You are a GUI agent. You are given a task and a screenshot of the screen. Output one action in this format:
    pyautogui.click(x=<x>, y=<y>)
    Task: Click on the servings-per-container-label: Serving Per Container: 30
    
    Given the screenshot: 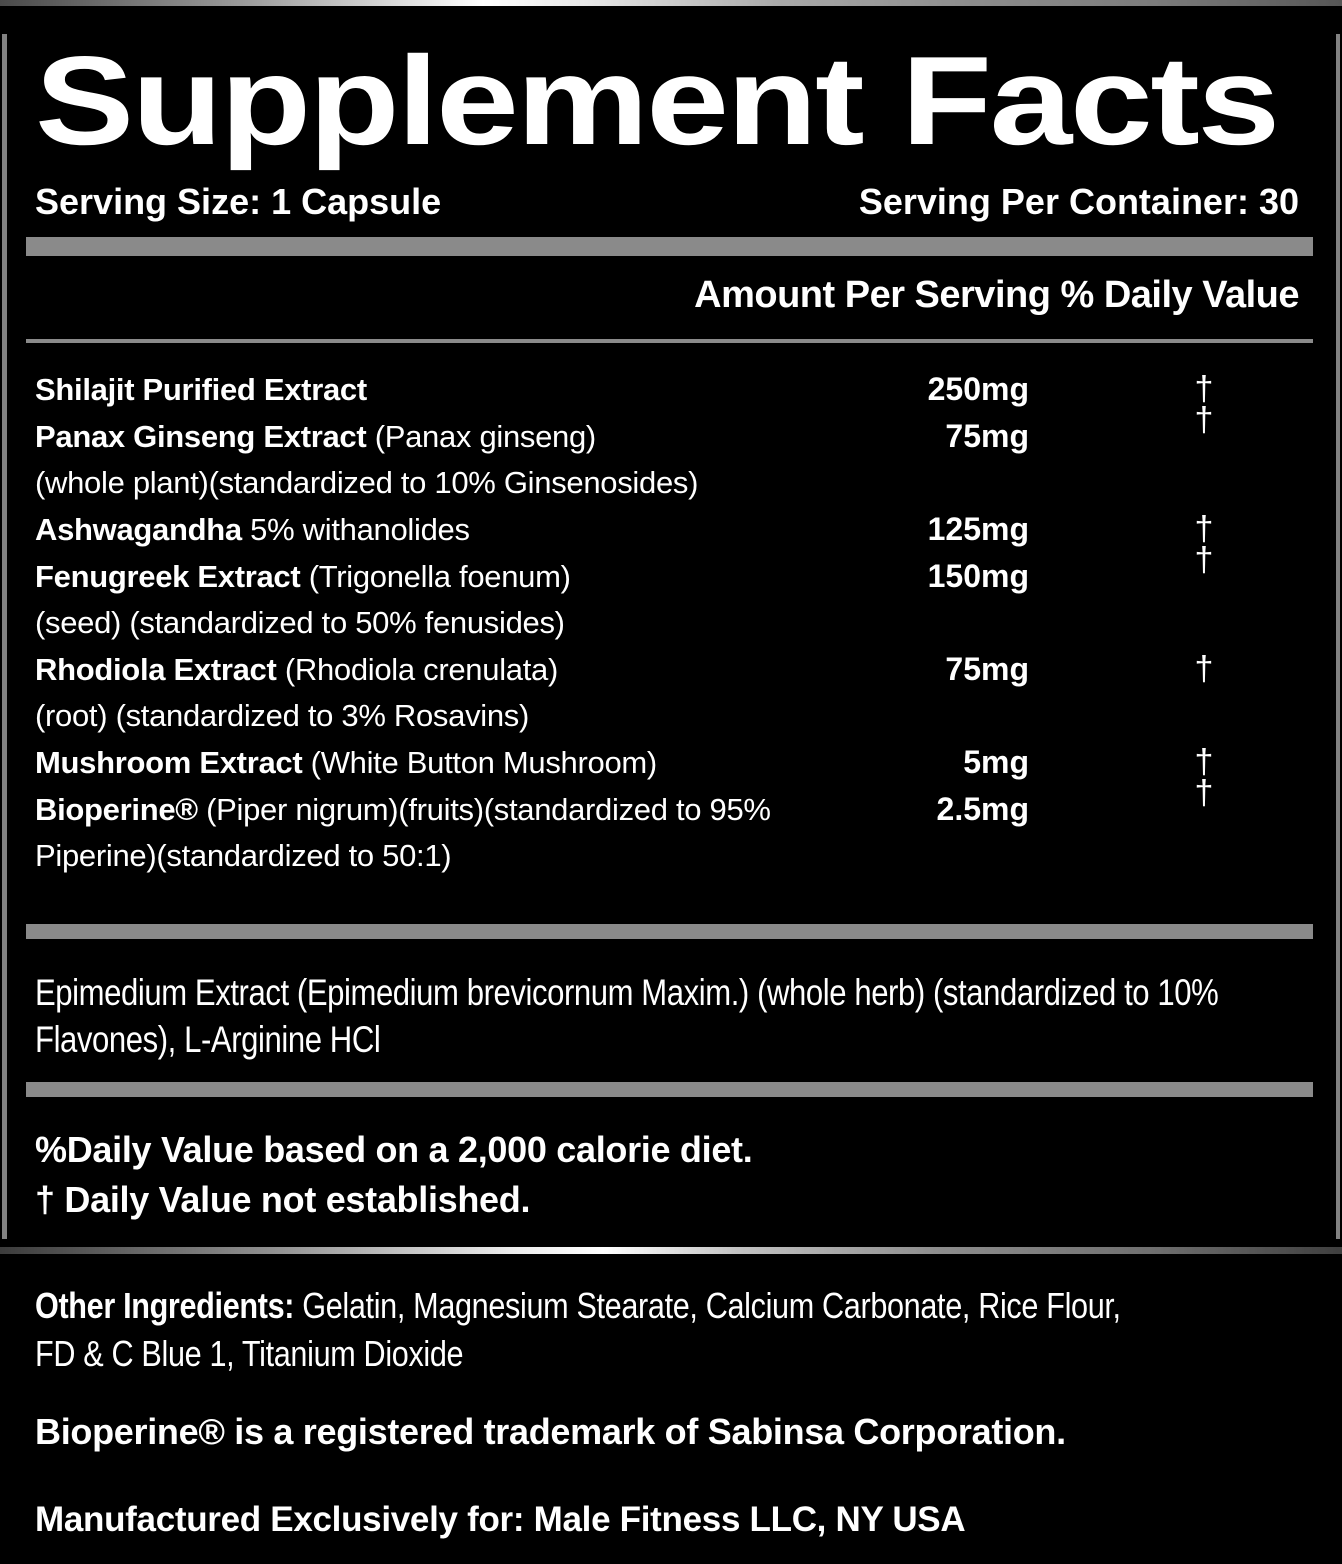 What is the action you would take?
    pyautogui.click(x=1078, y=201)
    